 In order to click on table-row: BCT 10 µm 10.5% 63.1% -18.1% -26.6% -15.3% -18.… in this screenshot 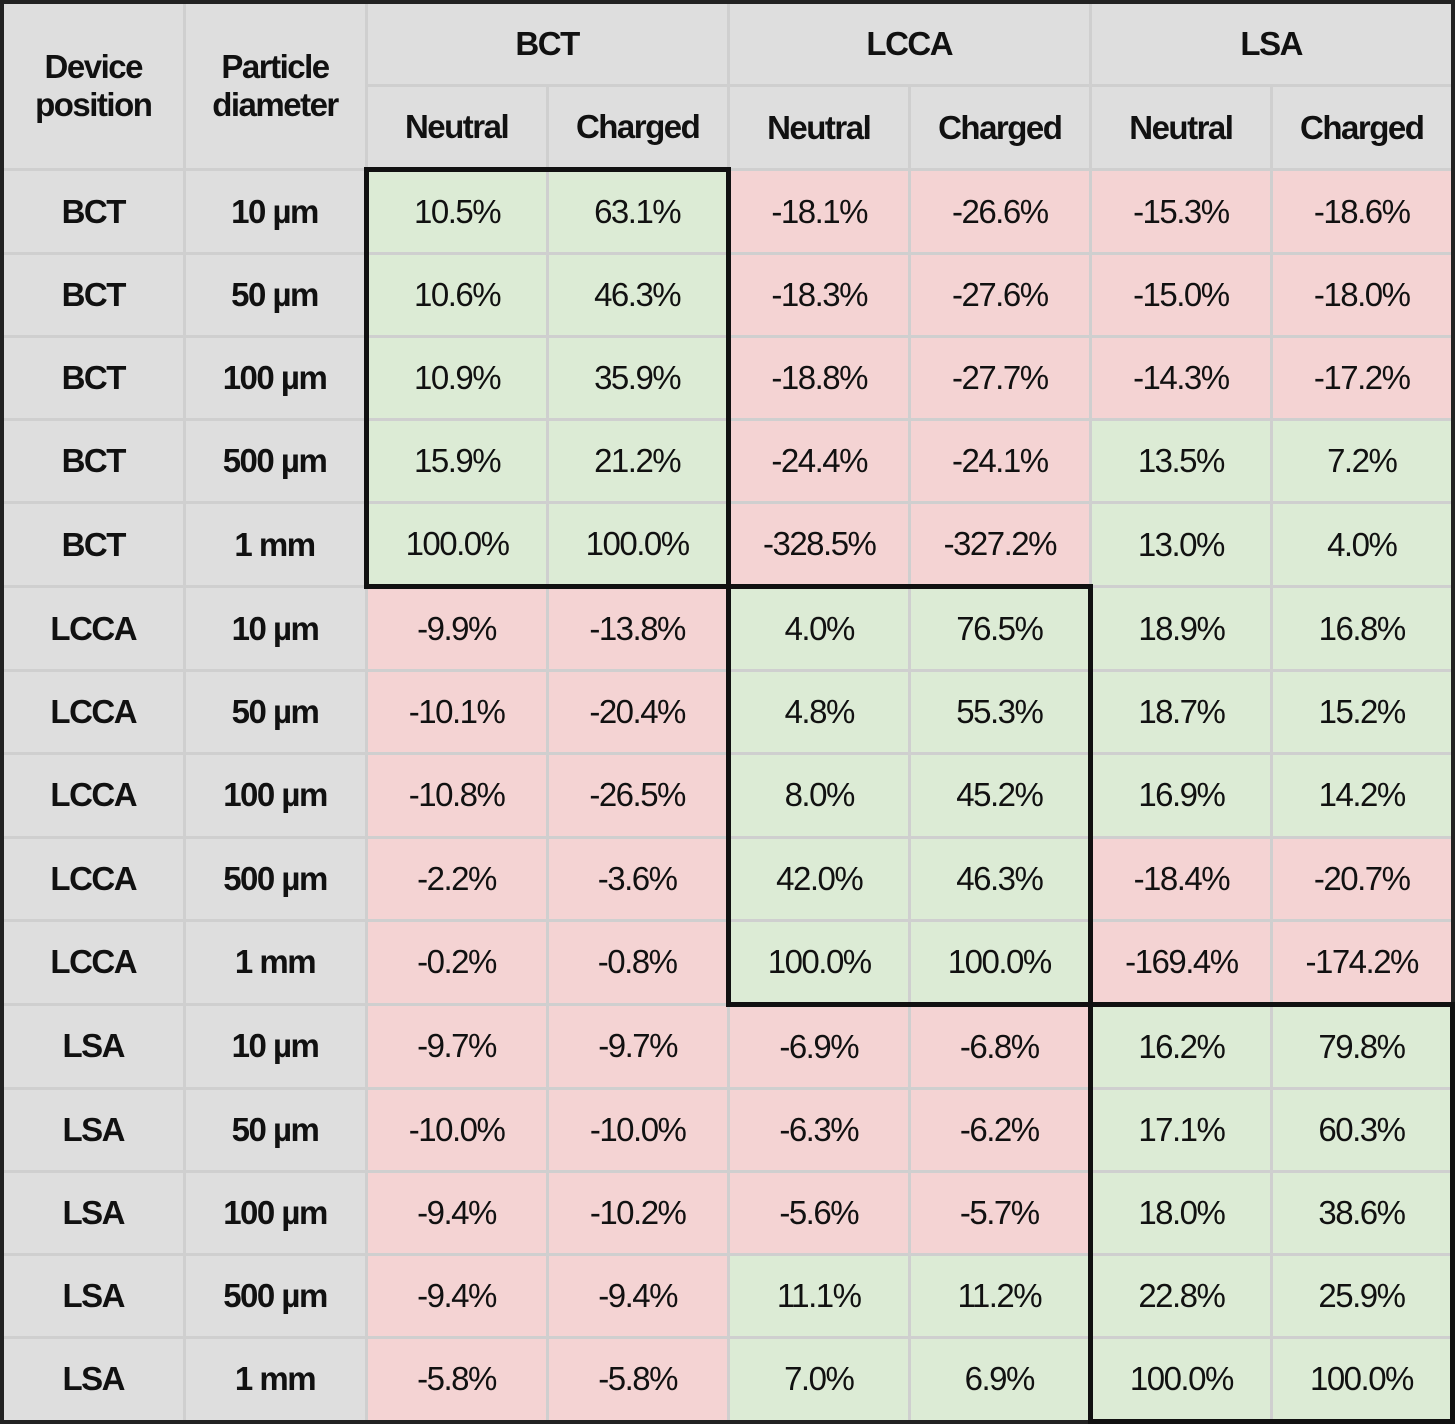, I will do `click(727, 211)`.